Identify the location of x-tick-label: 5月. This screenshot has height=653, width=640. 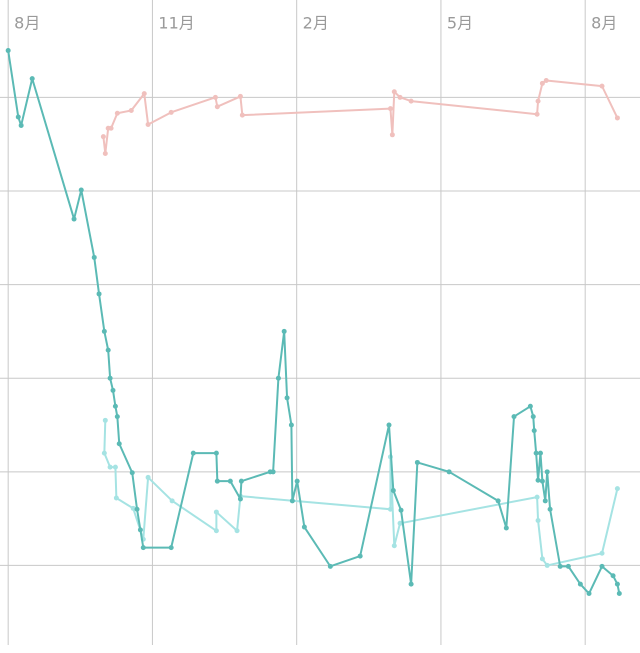
(460, 23).